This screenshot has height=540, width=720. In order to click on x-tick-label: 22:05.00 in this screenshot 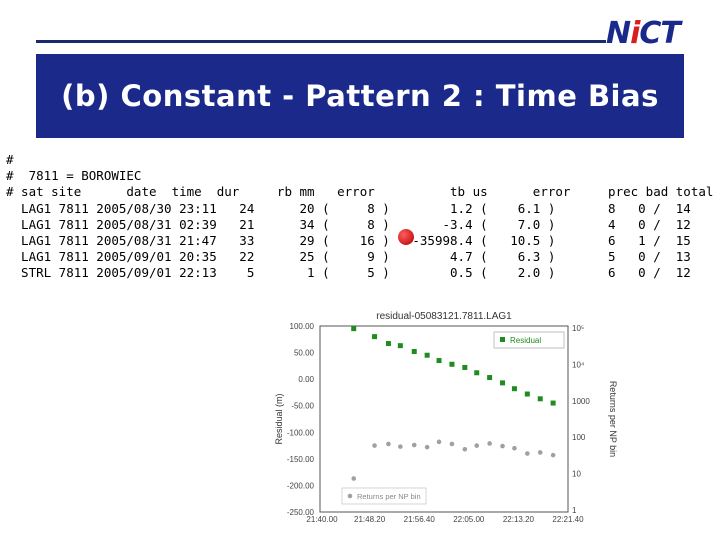, I will do `click(469, 519)`.